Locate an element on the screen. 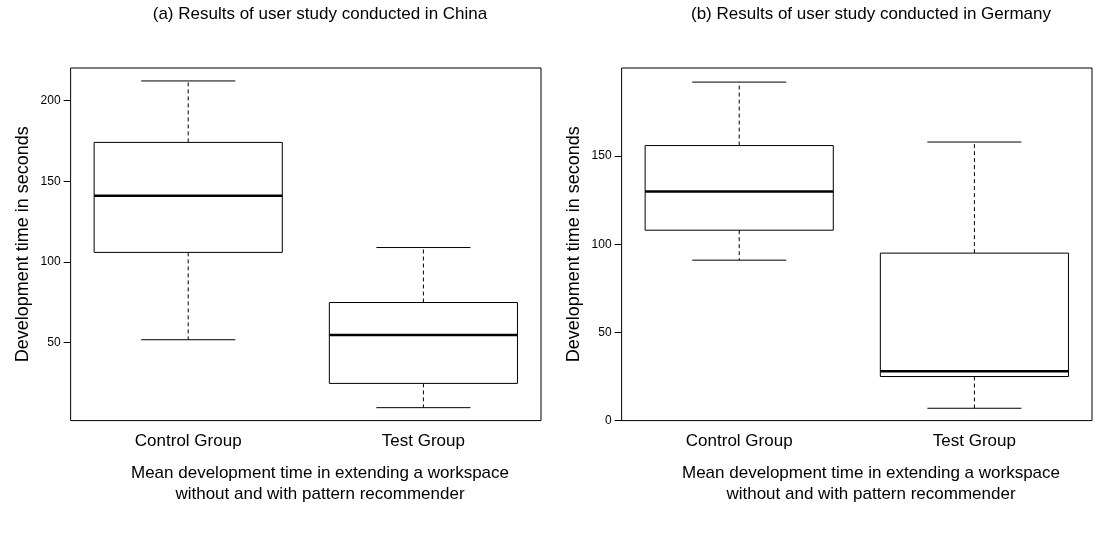 The width and height of the screenshot is (1103, 551). y-tick-label: 200 is located at coordinates (50, 99).